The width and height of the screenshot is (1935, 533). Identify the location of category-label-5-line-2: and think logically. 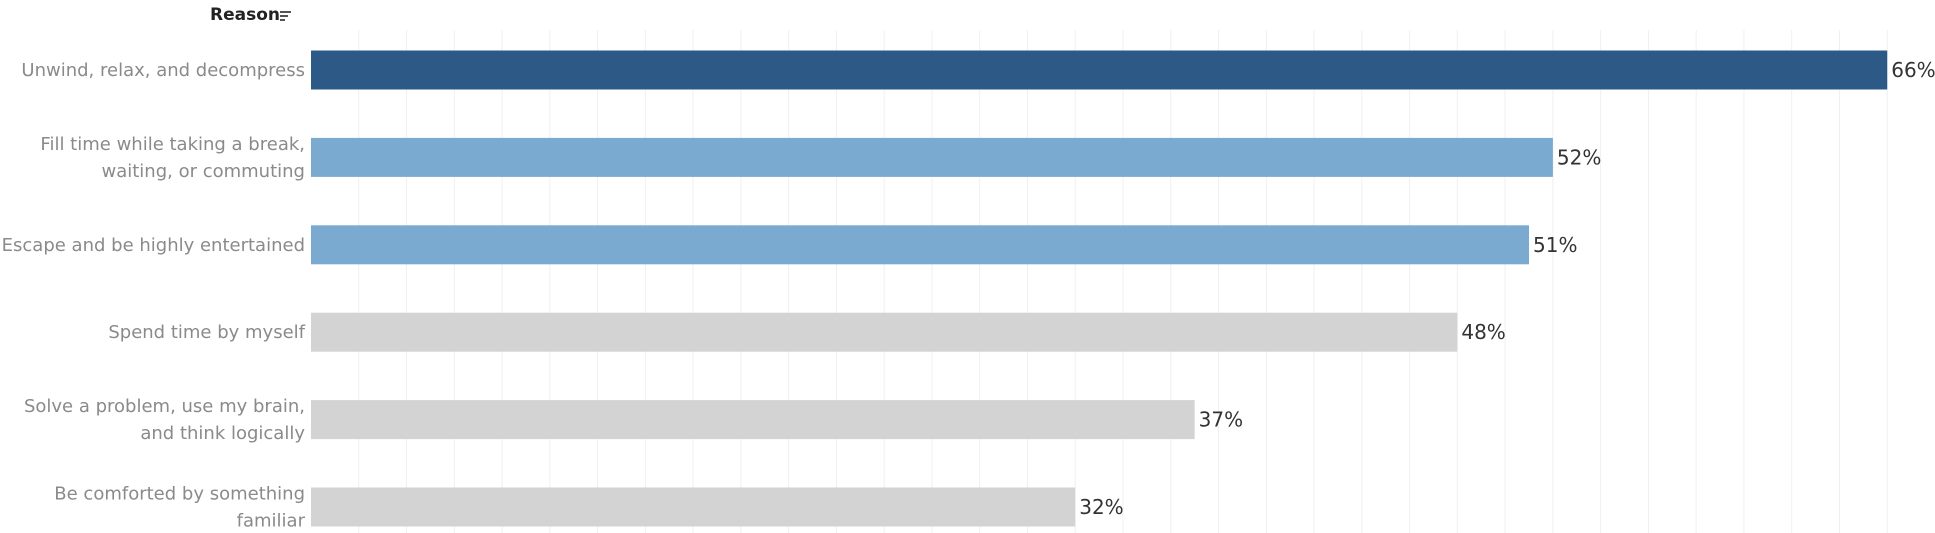
(222, 433).